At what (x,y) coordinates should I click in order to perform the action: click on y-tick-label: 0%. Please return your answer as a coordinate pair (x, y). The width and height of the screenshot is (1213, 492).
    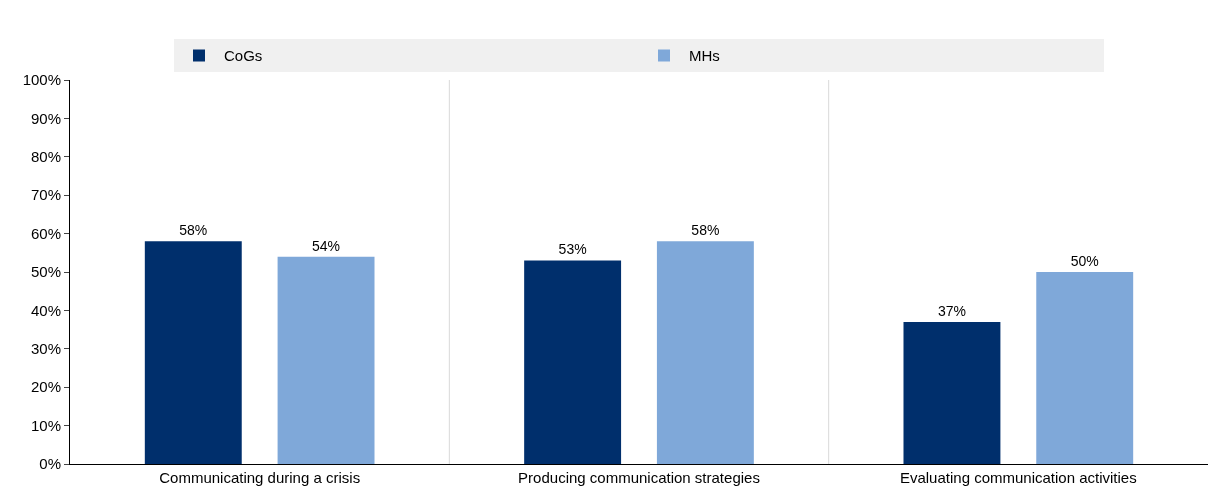
    Looking at the image, I should click on (50, 464).